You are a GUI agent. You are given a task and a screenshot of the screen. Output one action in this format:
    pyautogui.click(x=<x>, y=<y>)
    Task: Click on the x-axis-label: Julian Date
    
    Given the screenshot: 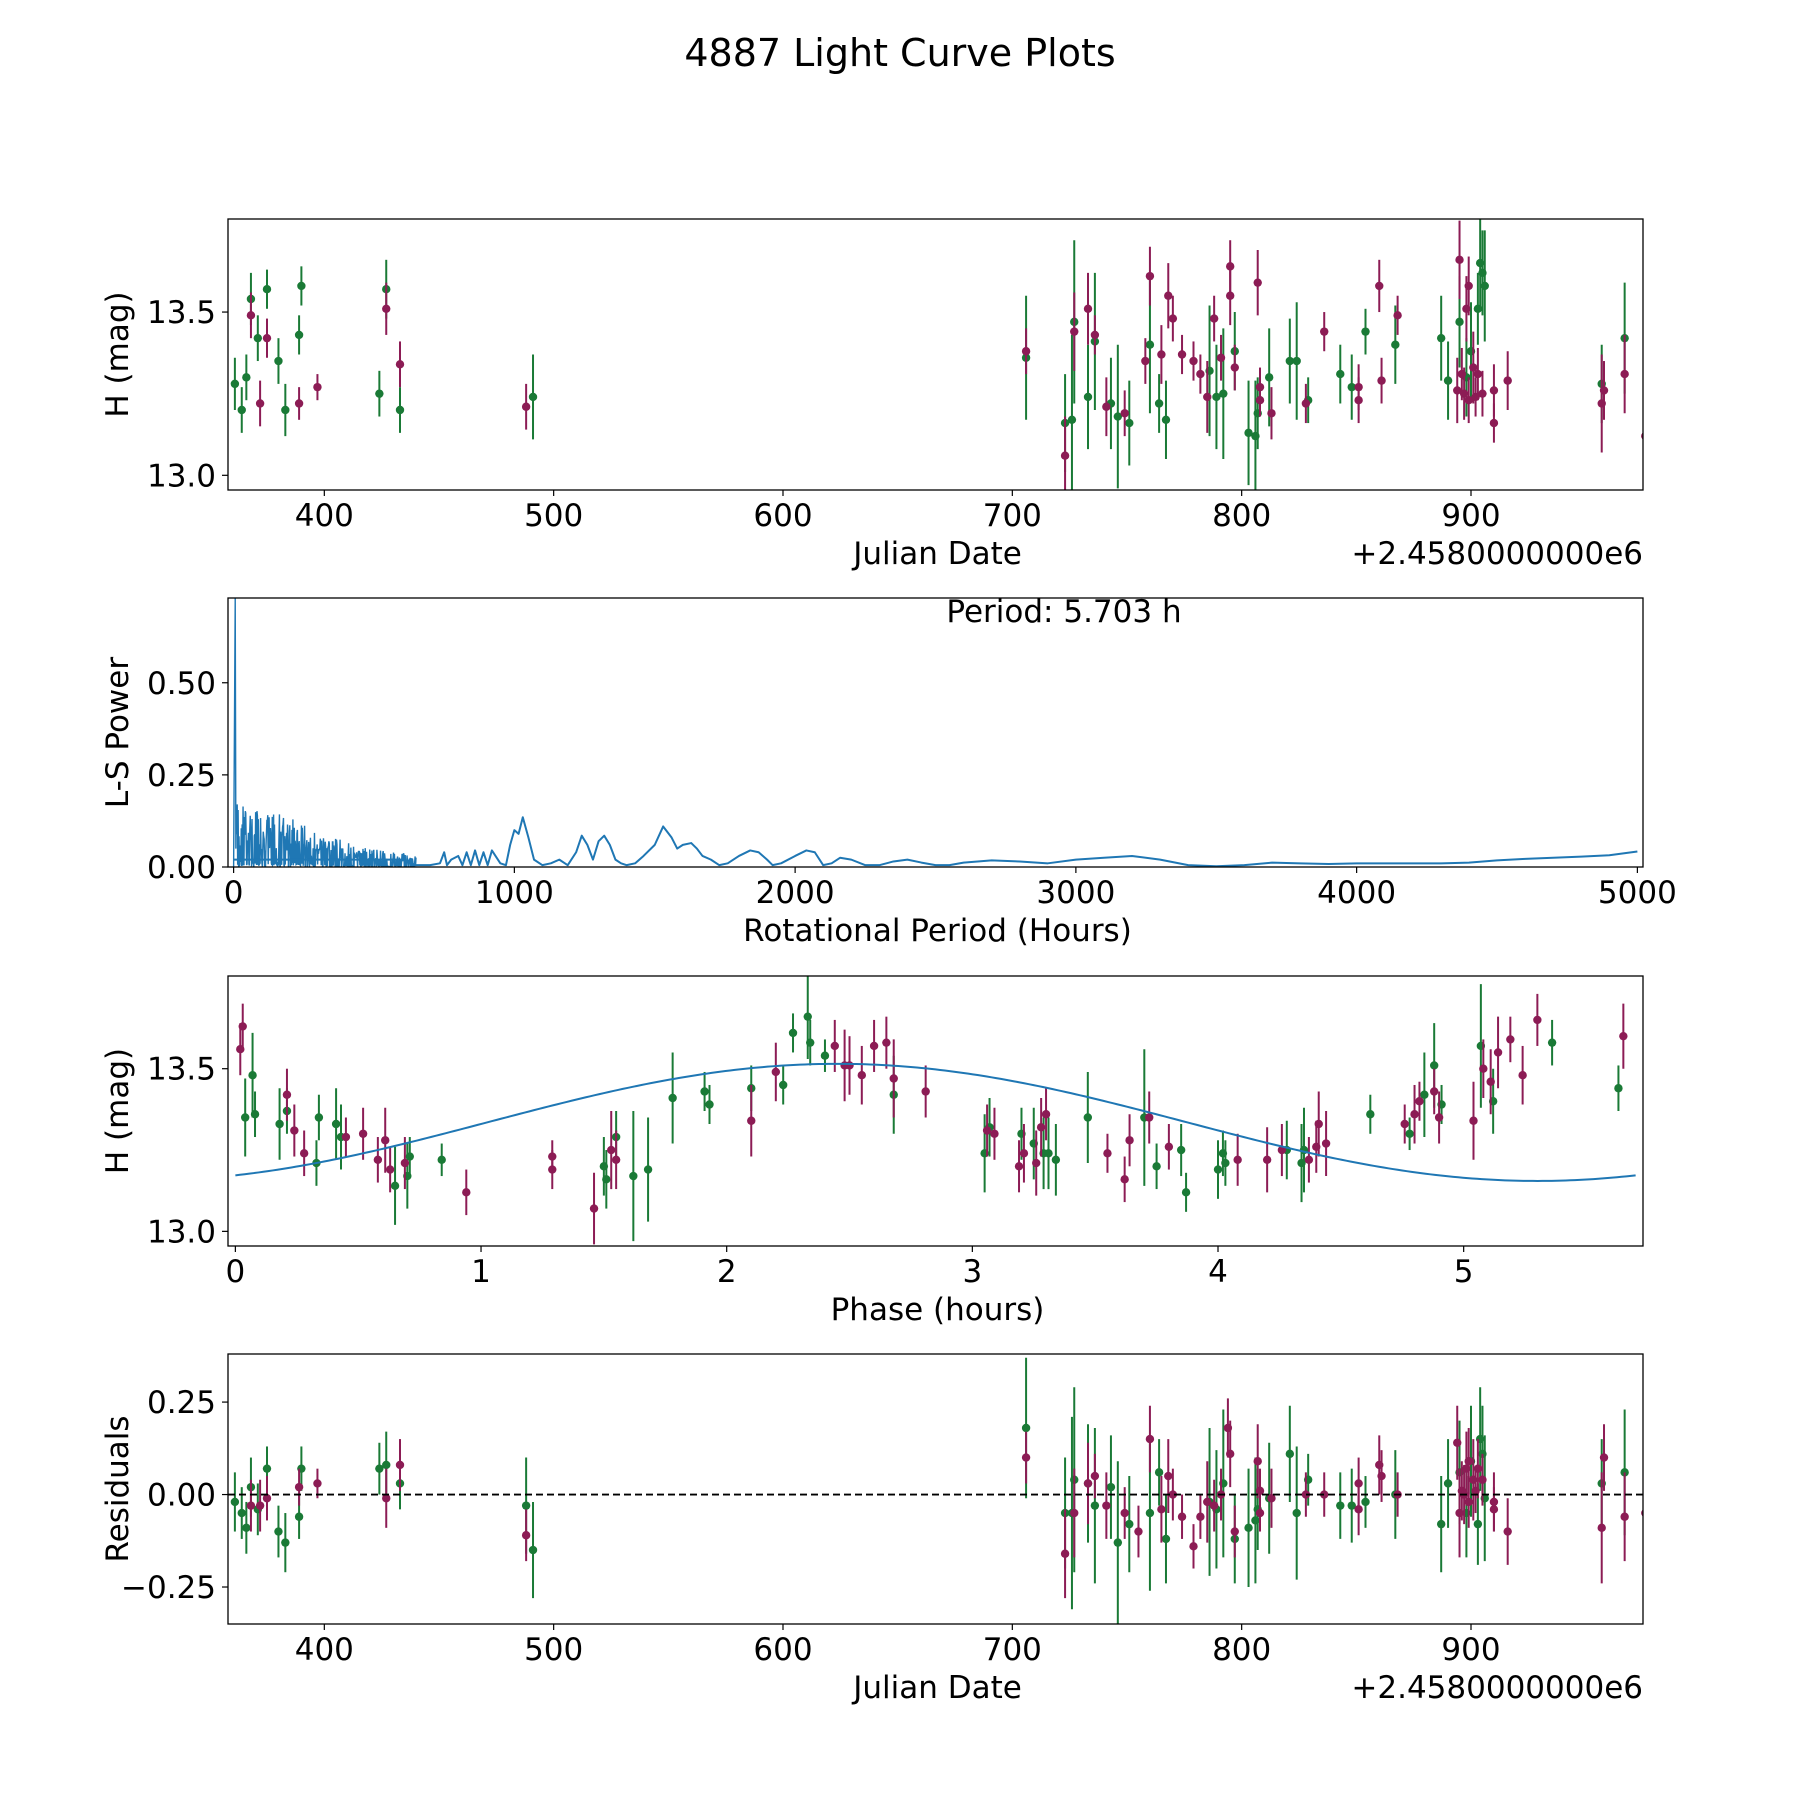 What is the action you would take?
    pyautogui.click(x=936, y=554)
    